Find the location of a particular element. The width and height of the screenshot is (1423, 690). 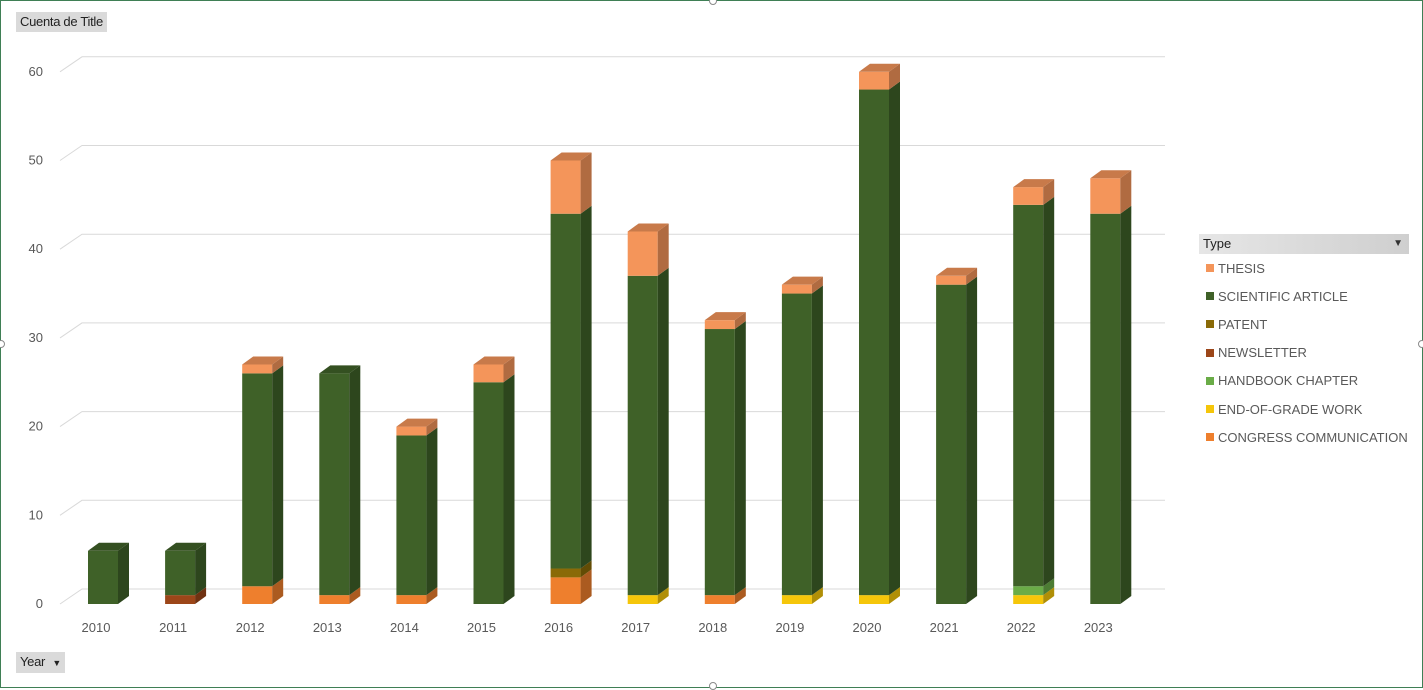

legend-item: END-OF-GRADE WORK is located at coordinates (1304, 409).